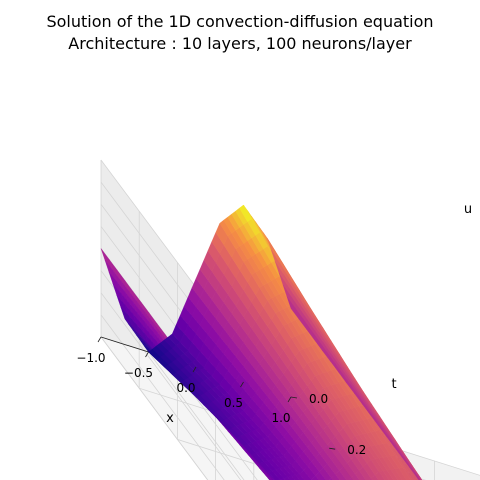 This screenshot has height=480, width=480. I want to click on t-tick-label: 0.0, so click(318, 399).